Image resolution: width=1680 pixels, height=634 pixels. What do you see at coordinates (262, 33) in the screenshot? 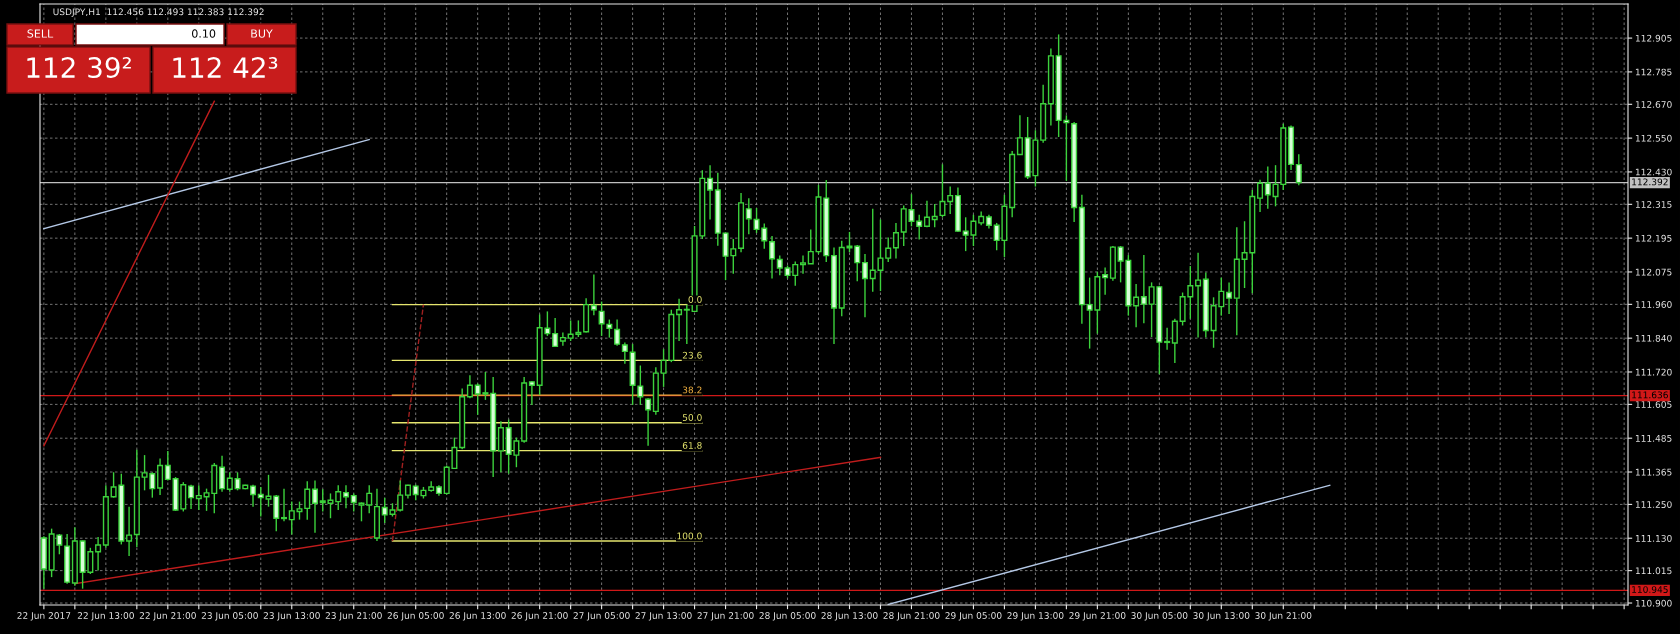
I see `annotation: BUY` at bounding box center [262, 33].